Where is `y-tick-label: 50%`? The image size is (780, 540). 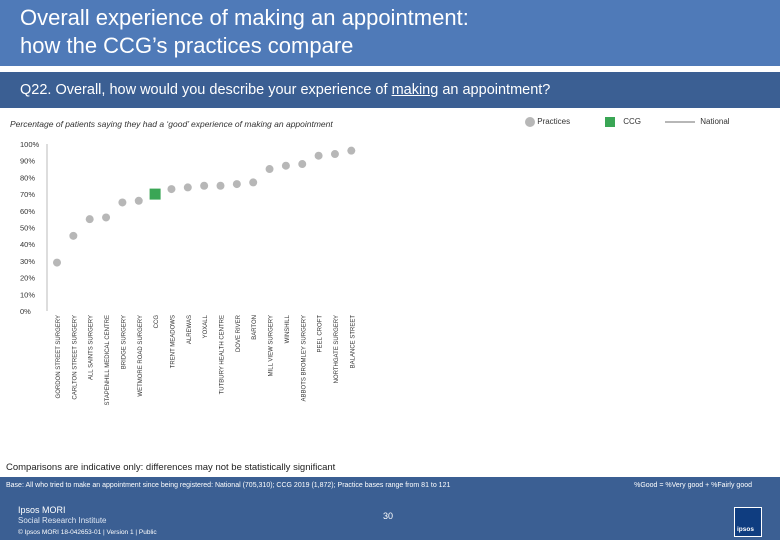
y-tick-label: 50% is located at coordinates (27, 228).